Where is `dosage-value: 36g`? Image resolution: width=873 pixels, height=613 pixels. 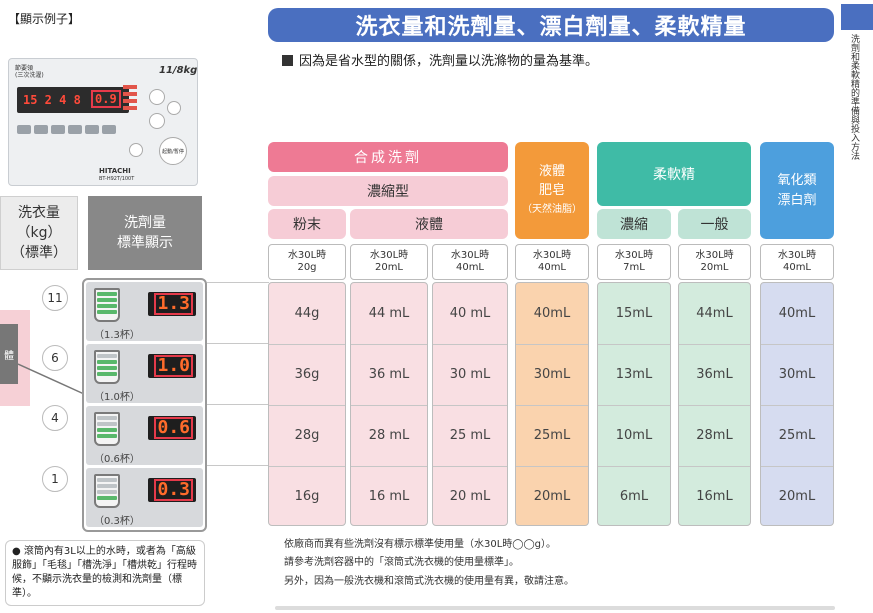 dosage-value: 36g is located at coordinates (307, 374).